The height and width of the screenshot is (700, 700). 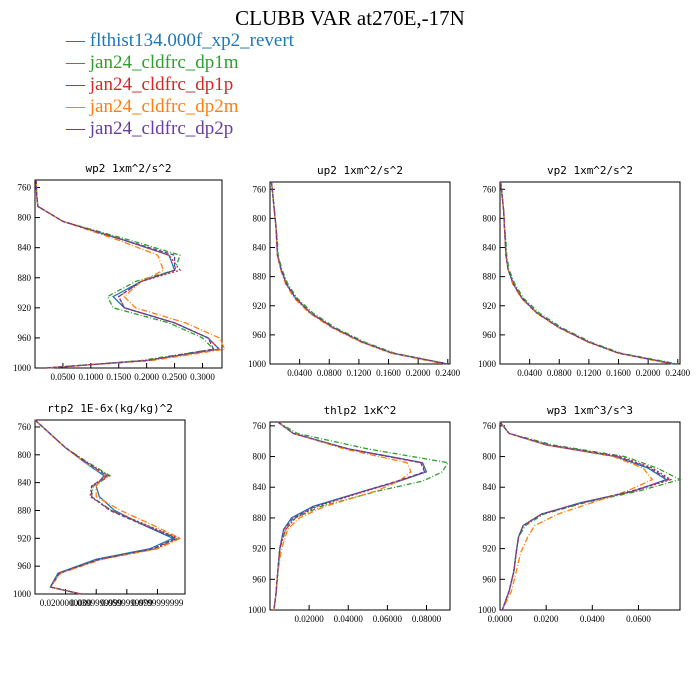 What do you see at coordinates (66, 603) in the screenshot?
I see `x-tick-label: 0.0200000000` at bounding box center [66, 603].